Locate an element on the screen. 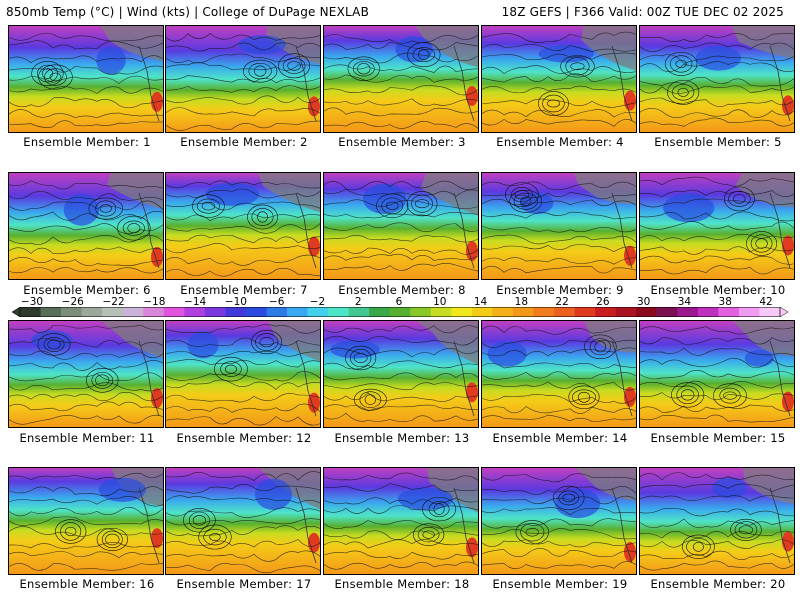 This screenshot has height=600, width=800. colorbar-tick-label: −6 is located at coordinates (276, 302).